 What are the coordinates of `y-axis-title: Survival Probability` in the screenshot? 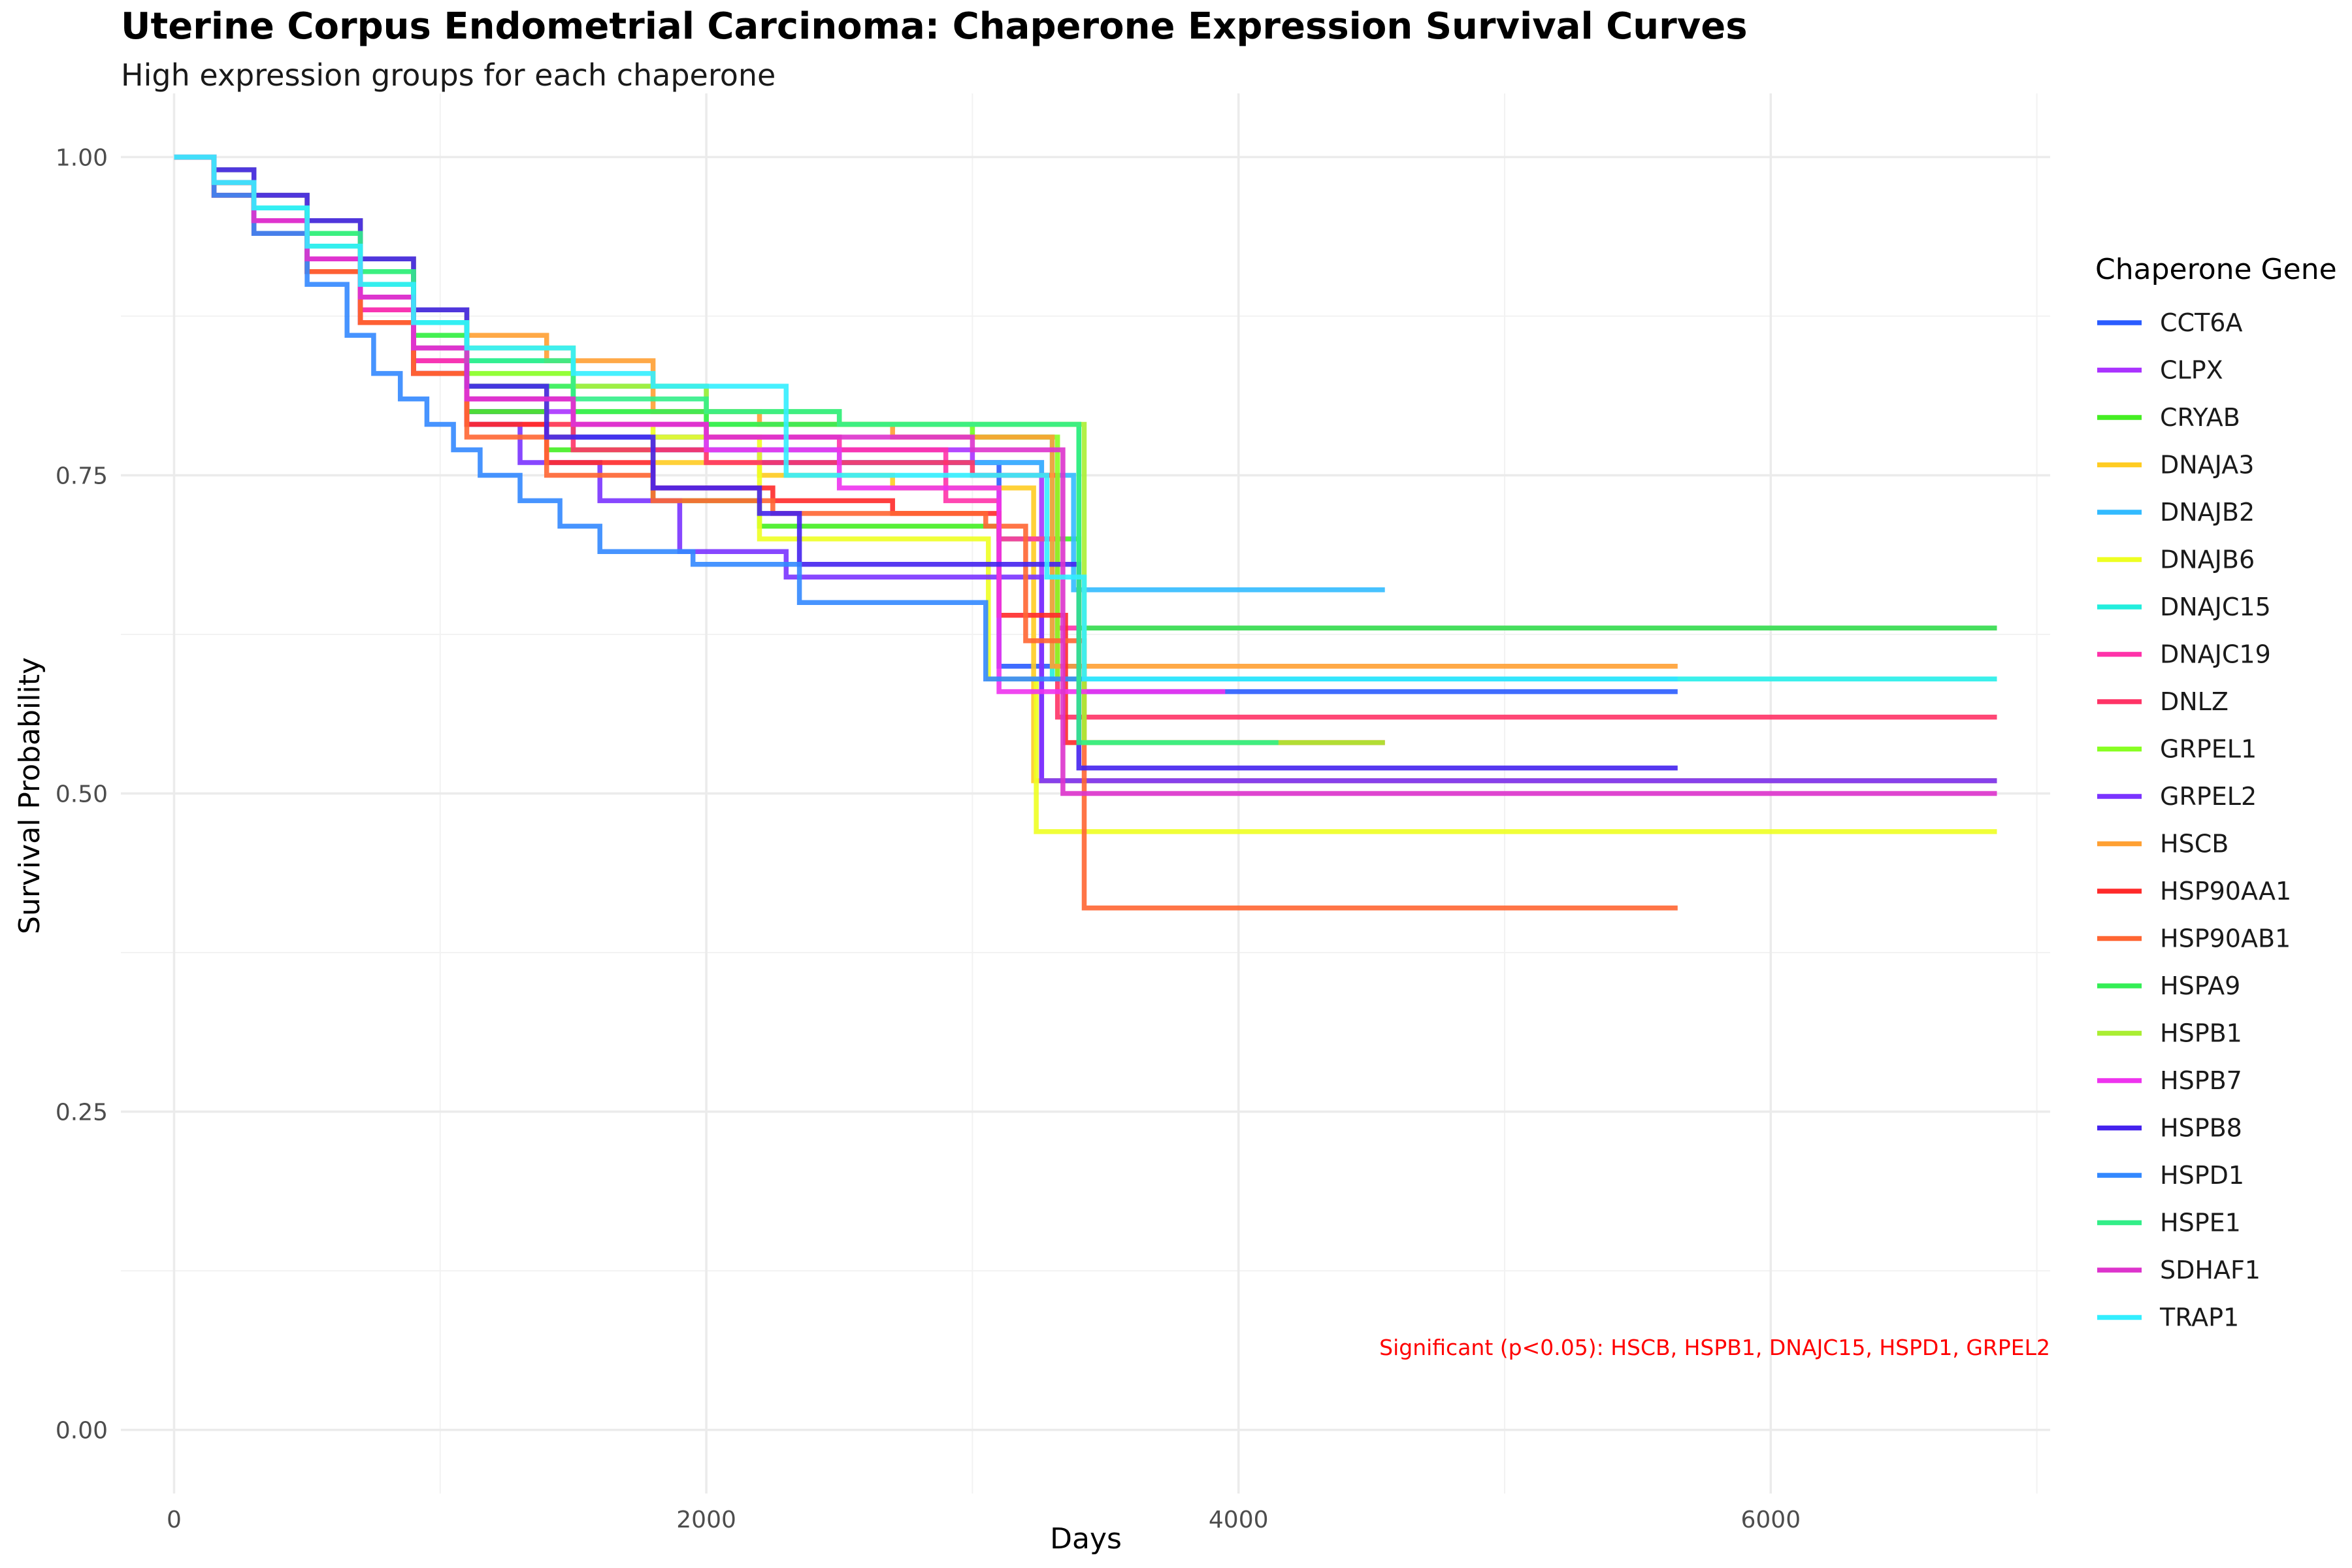 It's located at (29, 795).